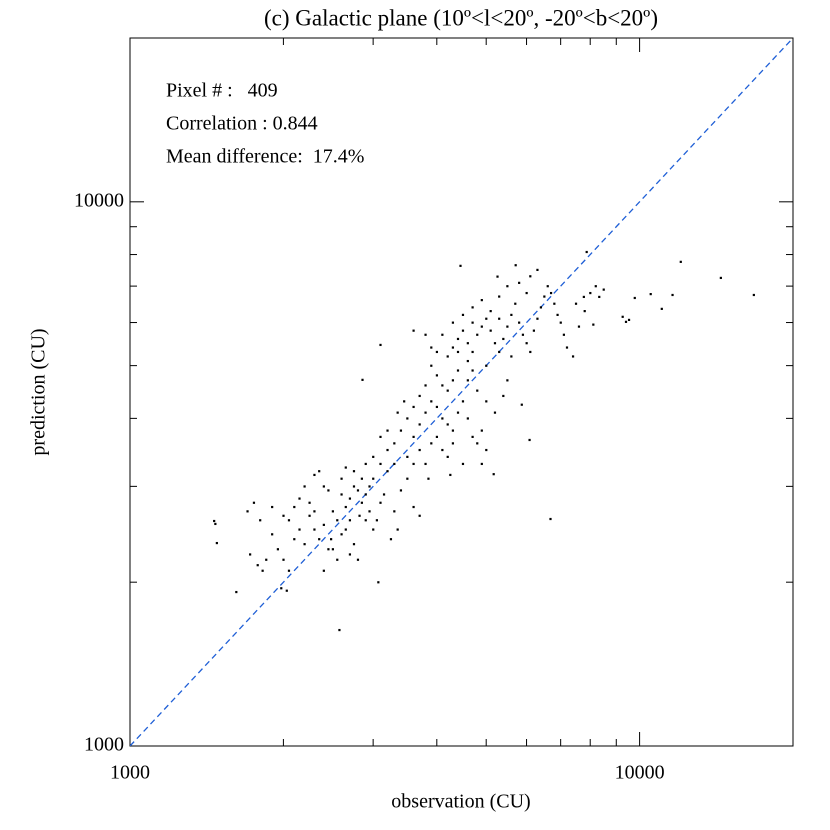 Image resolution: width=830 pixels, height=830 pixels. I want to click on x-axis-label: observation (CU), so click(460, 802).